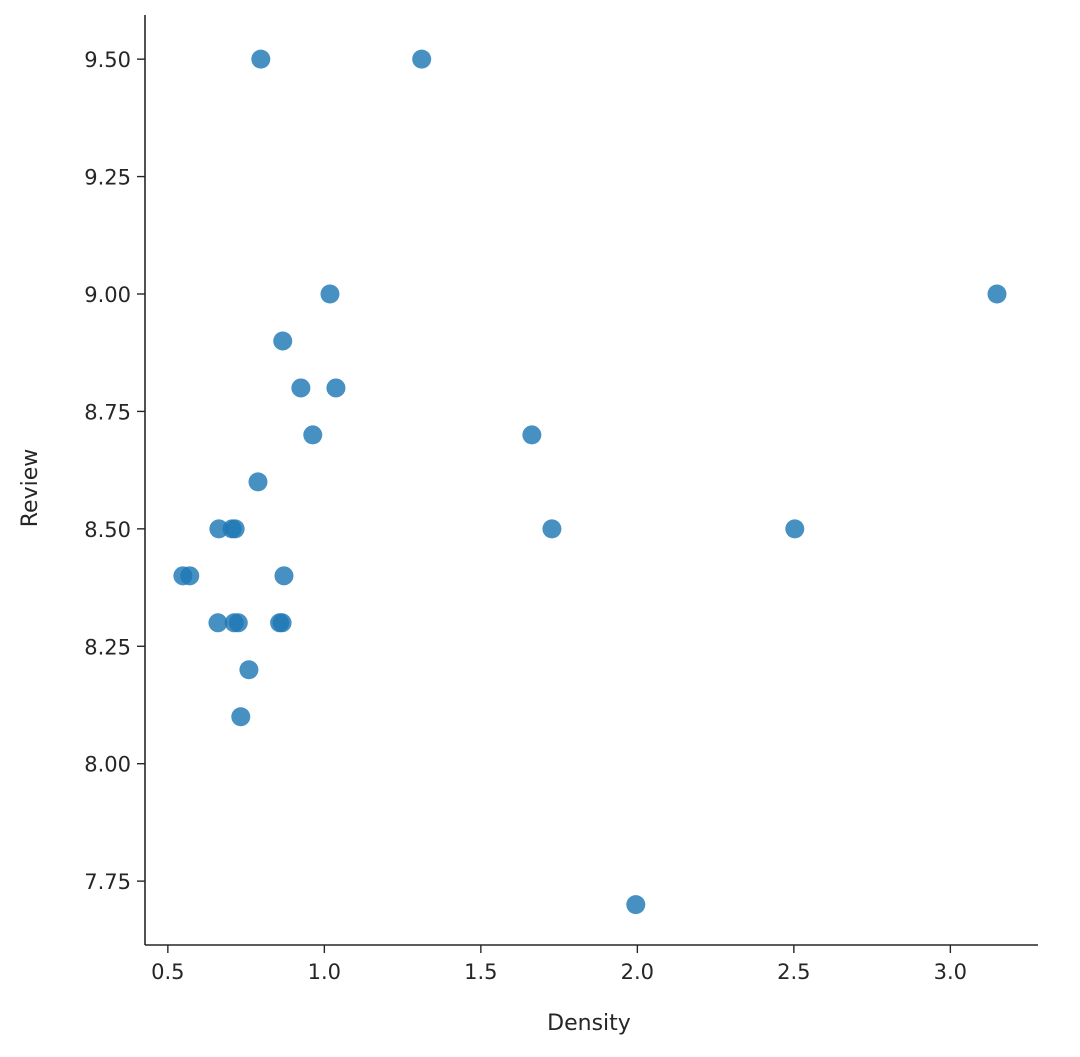  Describe the element at coordinates (107, 882) in the screenshot. I see `y-tick-label: 7.75` at that location.